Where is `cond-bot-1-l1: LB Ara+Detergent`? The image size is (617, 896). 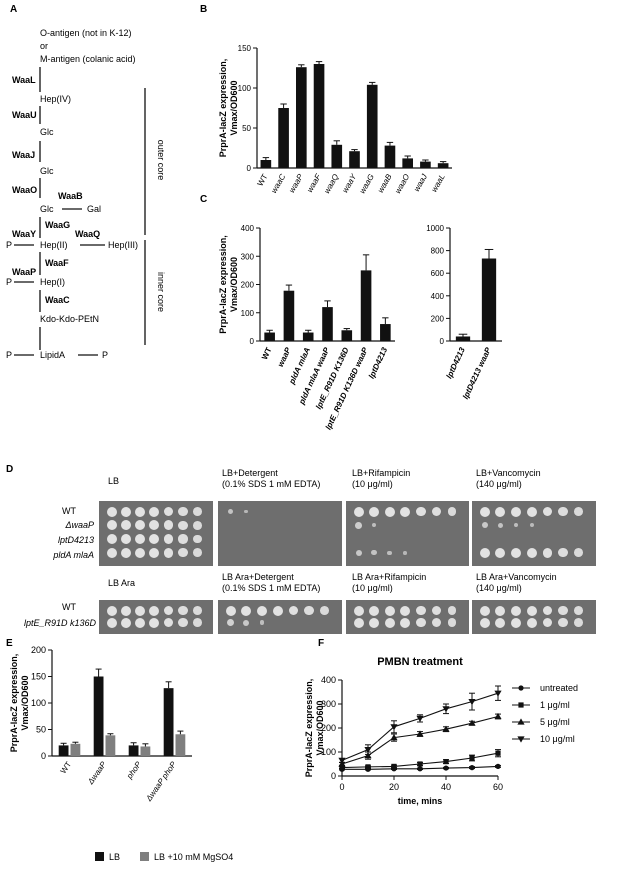
cond-bot-1-l1: LB Ara+Detergent is located at coordinates (258, 577).